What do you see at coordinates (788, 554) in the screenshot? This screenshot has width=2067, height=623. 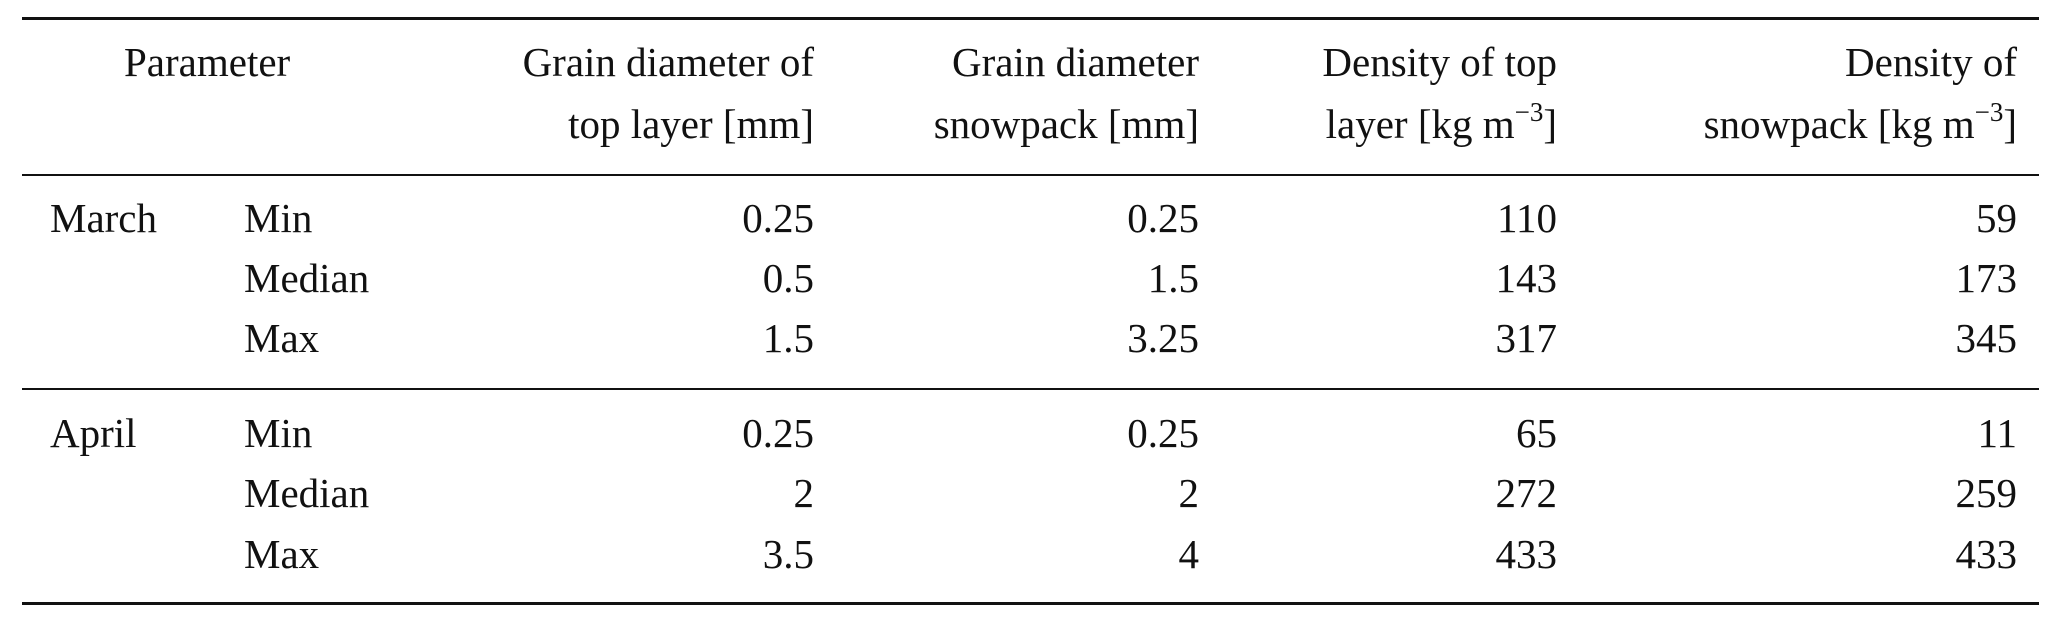 I see `cell-grain-top: 3.5` at bounding box center [788, 554].